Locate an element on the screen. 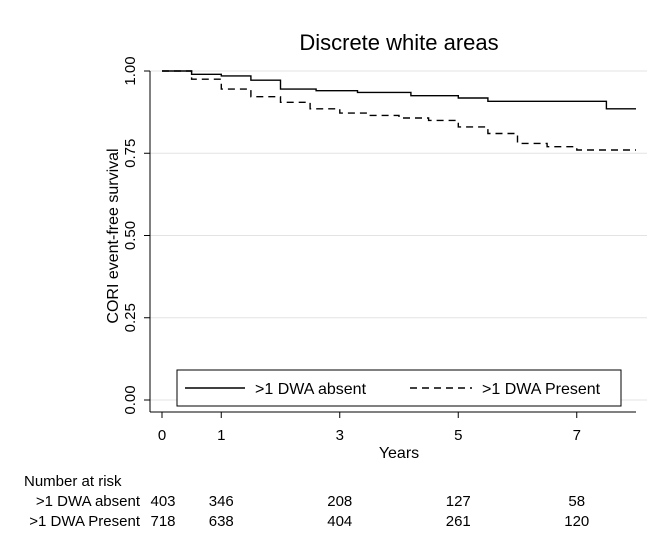  legend-box is located at coordinates (399, 388).